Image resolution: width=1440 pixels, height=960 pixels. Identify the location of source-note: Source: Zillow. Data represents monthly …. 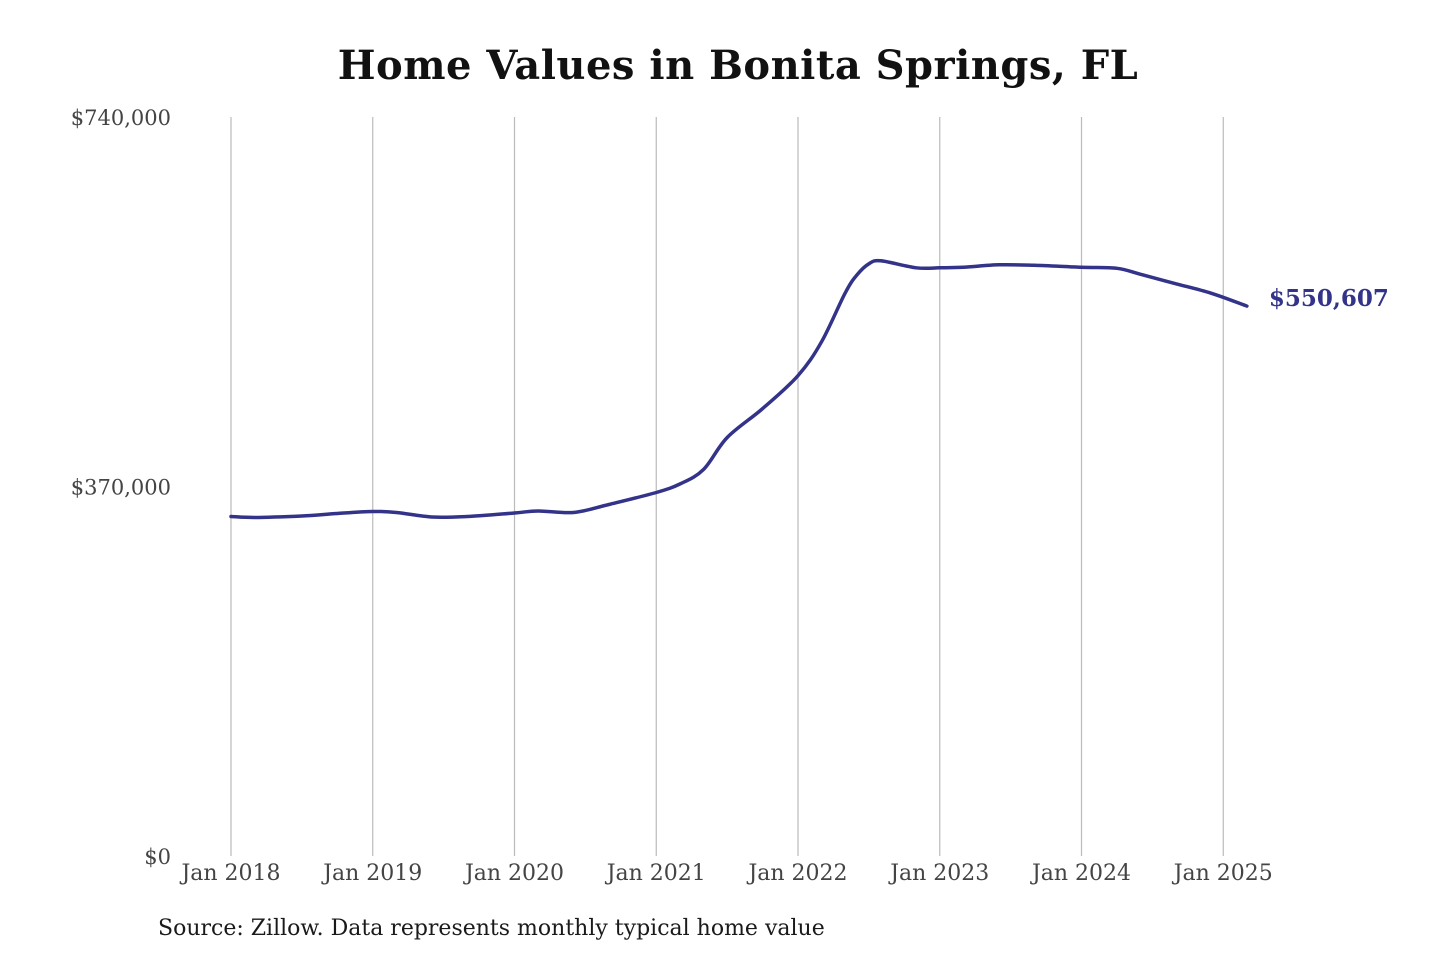
(491, 928).